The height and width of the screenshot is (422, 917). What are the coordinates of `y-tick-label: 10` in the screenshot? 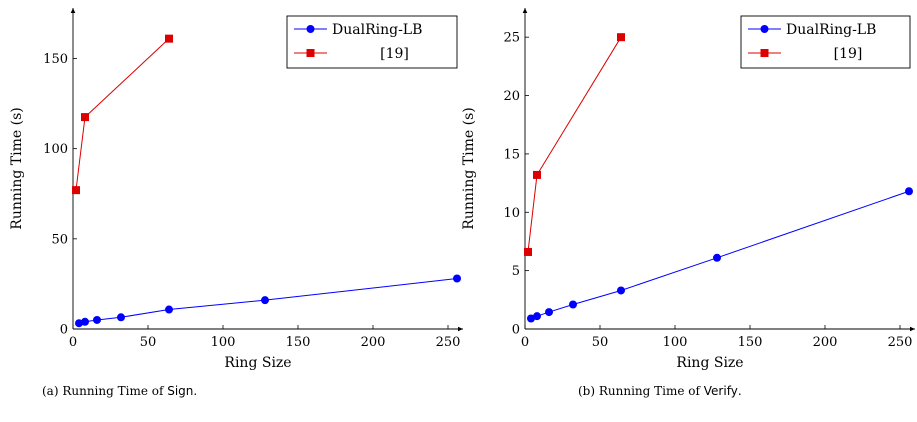 It's located at (511, 213).